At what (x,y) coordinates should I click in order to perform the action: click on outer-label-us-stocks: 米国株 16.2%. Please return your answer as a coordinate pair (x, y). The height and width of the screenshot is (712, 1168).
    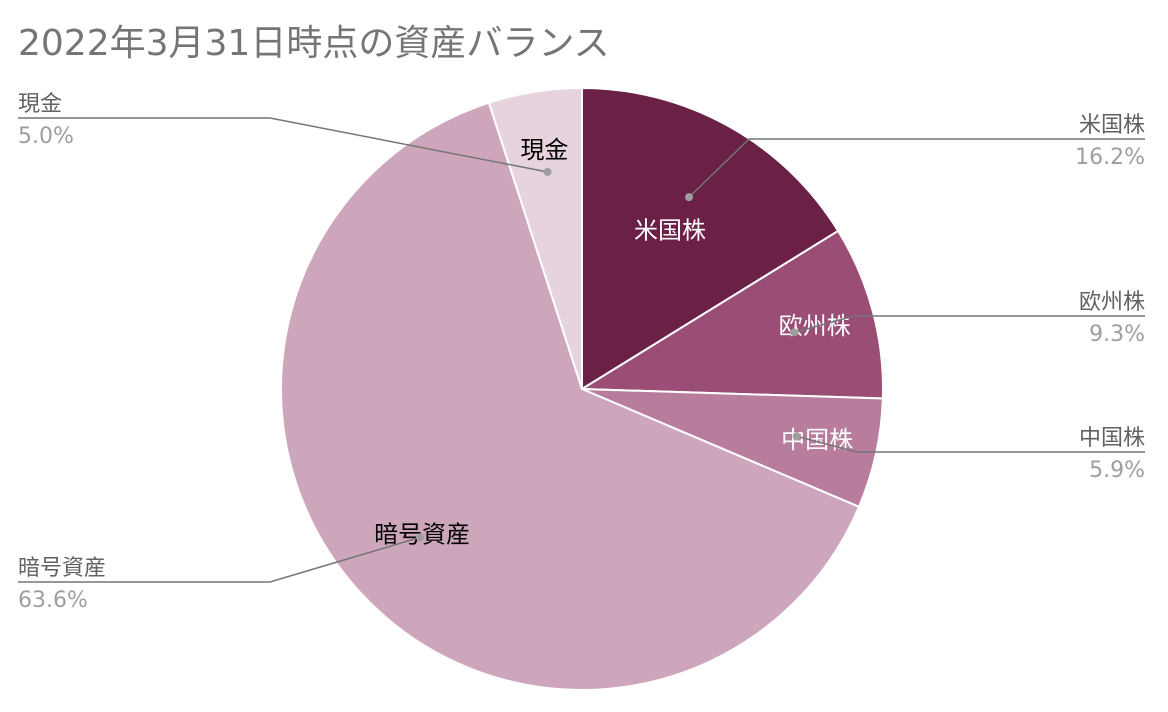
    Looking at the image, I should click on (915, 157).